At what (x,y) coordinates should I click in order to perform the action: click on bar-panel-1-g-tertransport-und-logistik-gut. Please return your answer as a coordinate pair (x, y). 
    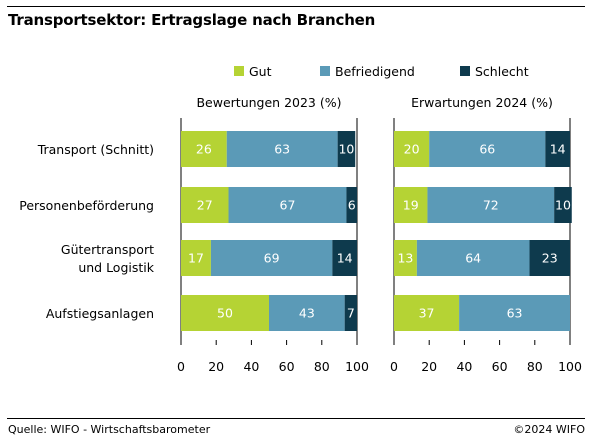
    Looking at the image, I should click on (196, 258).